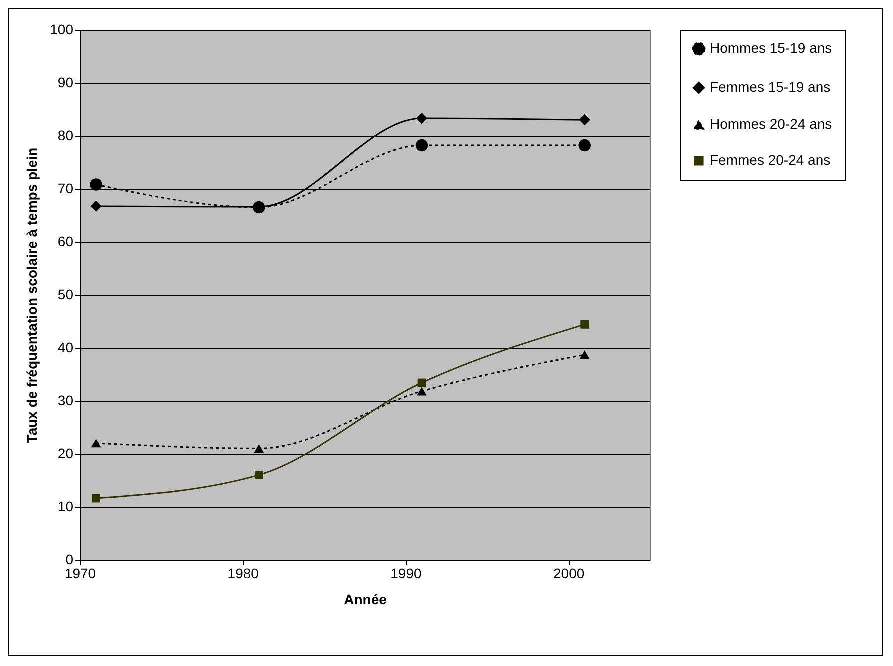  Describe the element at coordinates (244, 574) in the screenshot. I see `x-tick-label: 1980` at that location.